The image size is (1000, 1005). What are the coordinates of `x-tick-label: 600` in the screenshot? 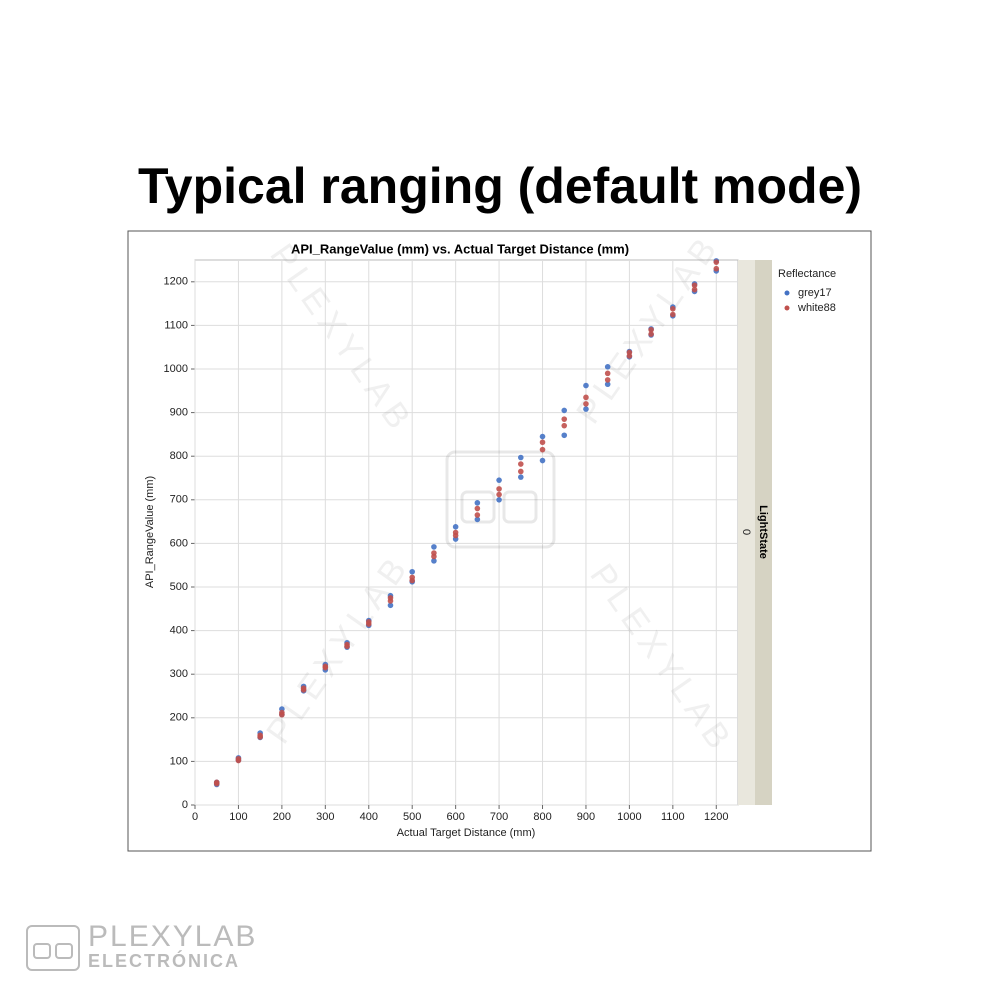 It's located at (455, 817).